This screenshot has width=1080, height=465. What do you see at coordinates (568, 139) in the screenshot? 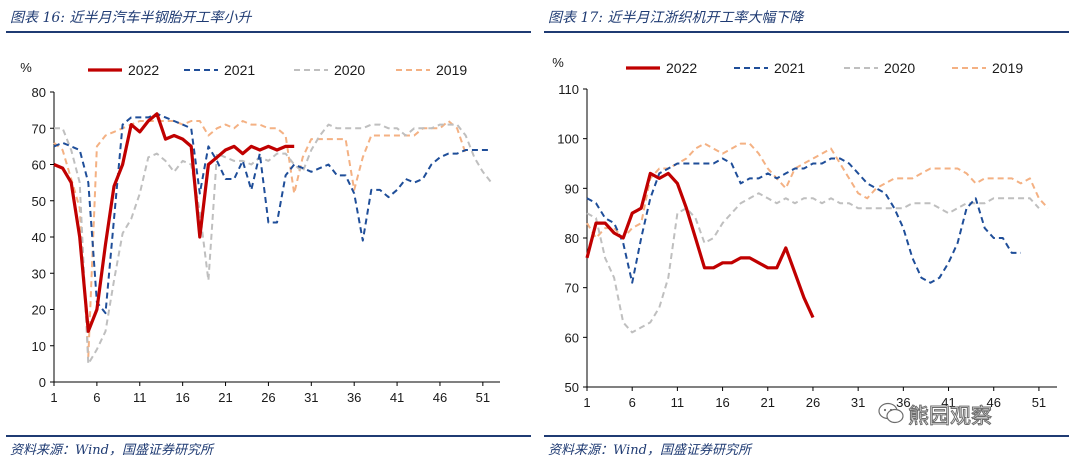
I see `y-tick-label: 100` at bounding box center [568, 139].